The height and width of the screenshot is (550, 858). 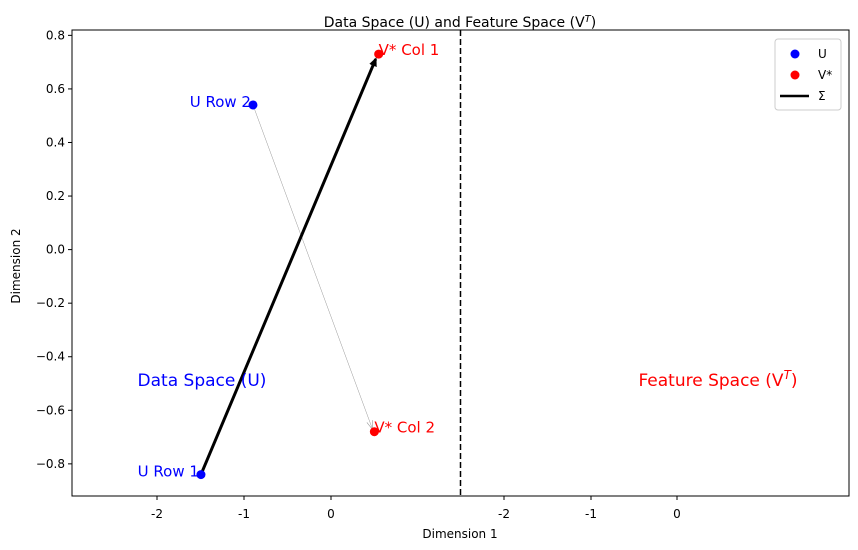 I want to click on legend-label-u: U, so click(x=822, y=54).